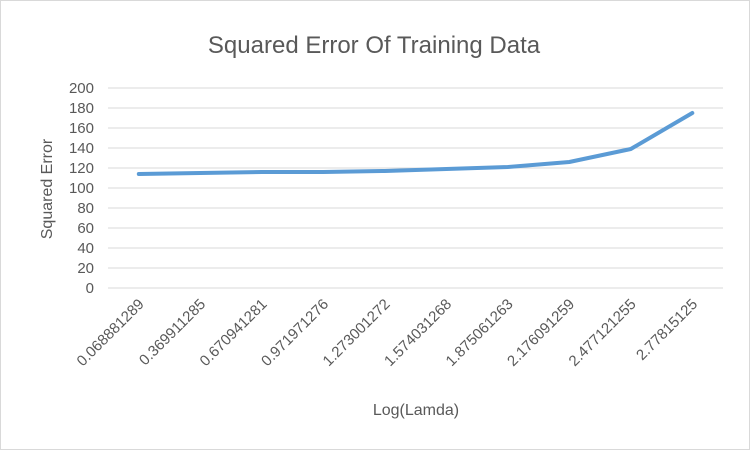 The width and height of the screenshot is (750, 451). I want to click on y-tick-label: 140, so click(81, 148).